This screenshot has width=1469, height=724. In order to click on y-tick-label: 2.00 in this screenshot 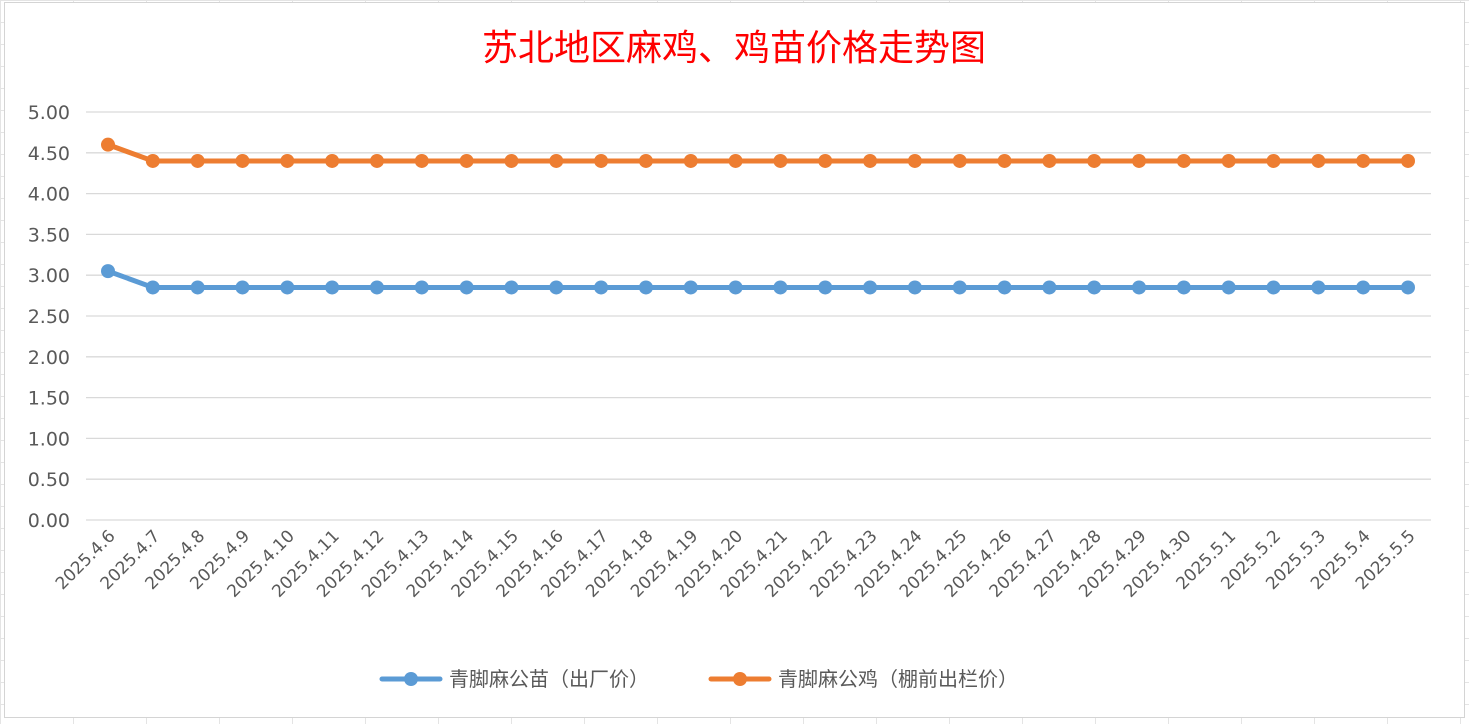, I will do `click(49, 358)`.